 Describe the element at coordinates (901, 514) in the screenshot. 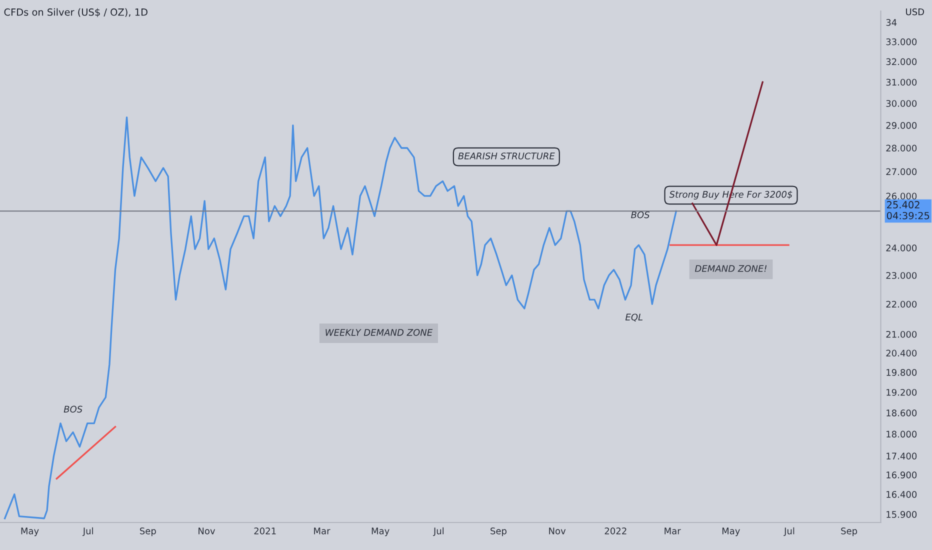

I see `y-tick-label: 15.900` at that location.